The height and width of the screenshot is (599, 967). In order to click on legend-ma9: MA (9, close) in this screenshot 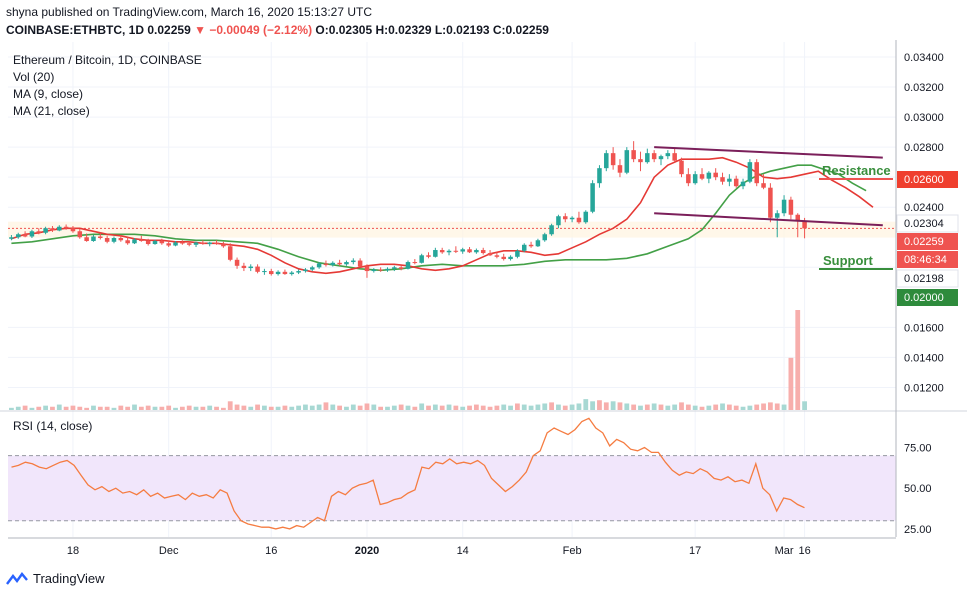, I will do `click(48, 94)`.